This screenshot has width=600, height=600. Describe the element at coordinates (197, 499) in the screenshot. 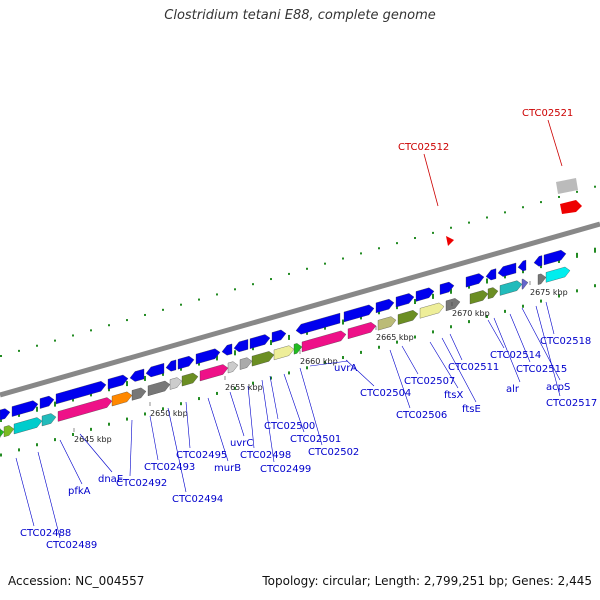

I see `gene-label: CTC02494` at that location.